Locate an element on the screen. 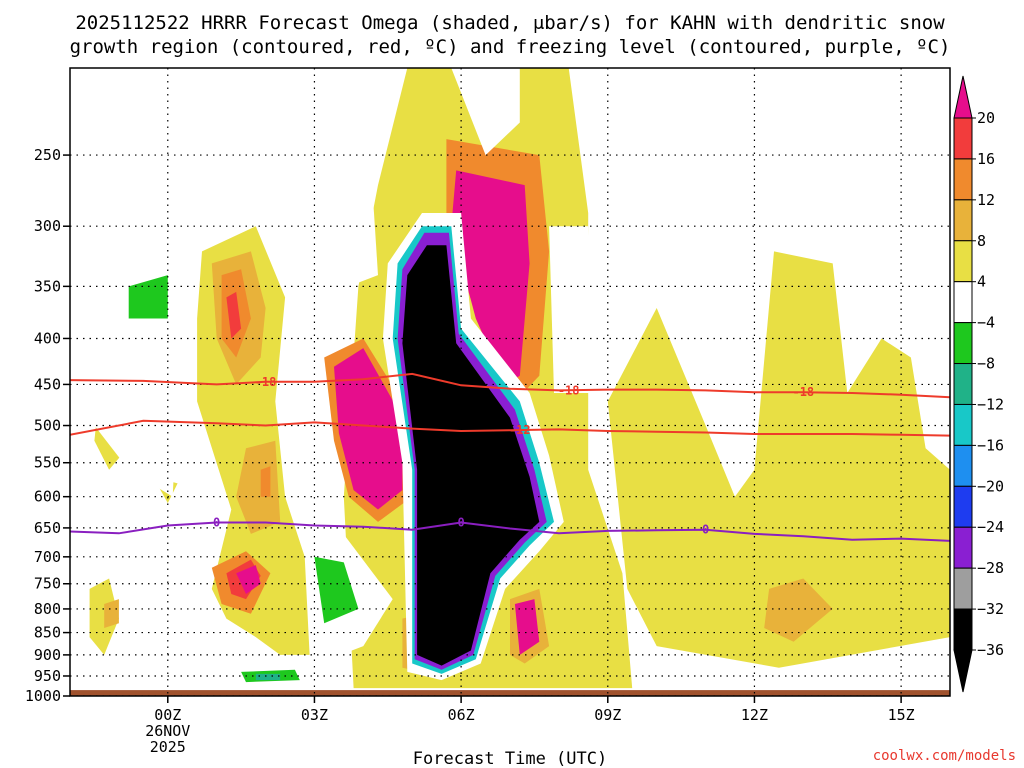 This screenshot has width=1024, height=768. contour-line--18 is located at coordinates (510, 385).